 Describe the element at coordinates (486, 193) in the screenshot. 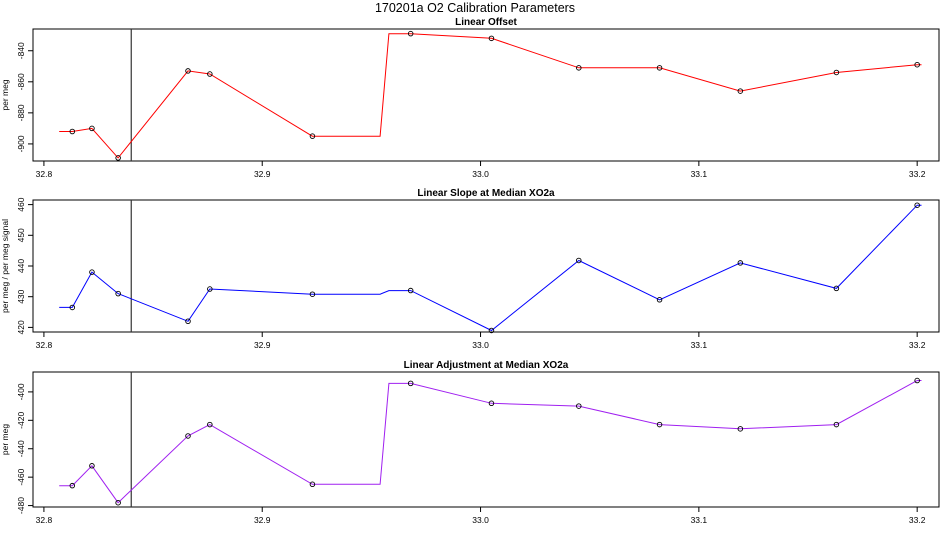

I see `panel-title: Linear Slope at Median XO2a` at that location.